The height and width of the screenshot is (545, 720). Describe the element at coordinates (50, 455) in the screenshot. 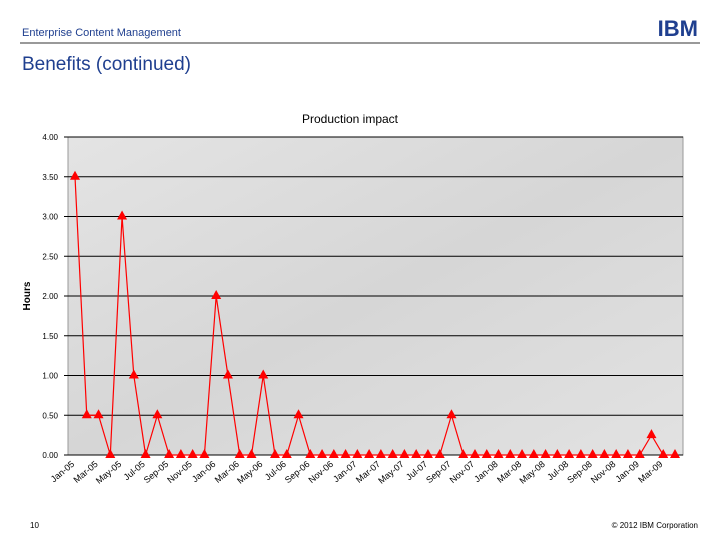

I see `y-tick-label: 0.00` at that location.